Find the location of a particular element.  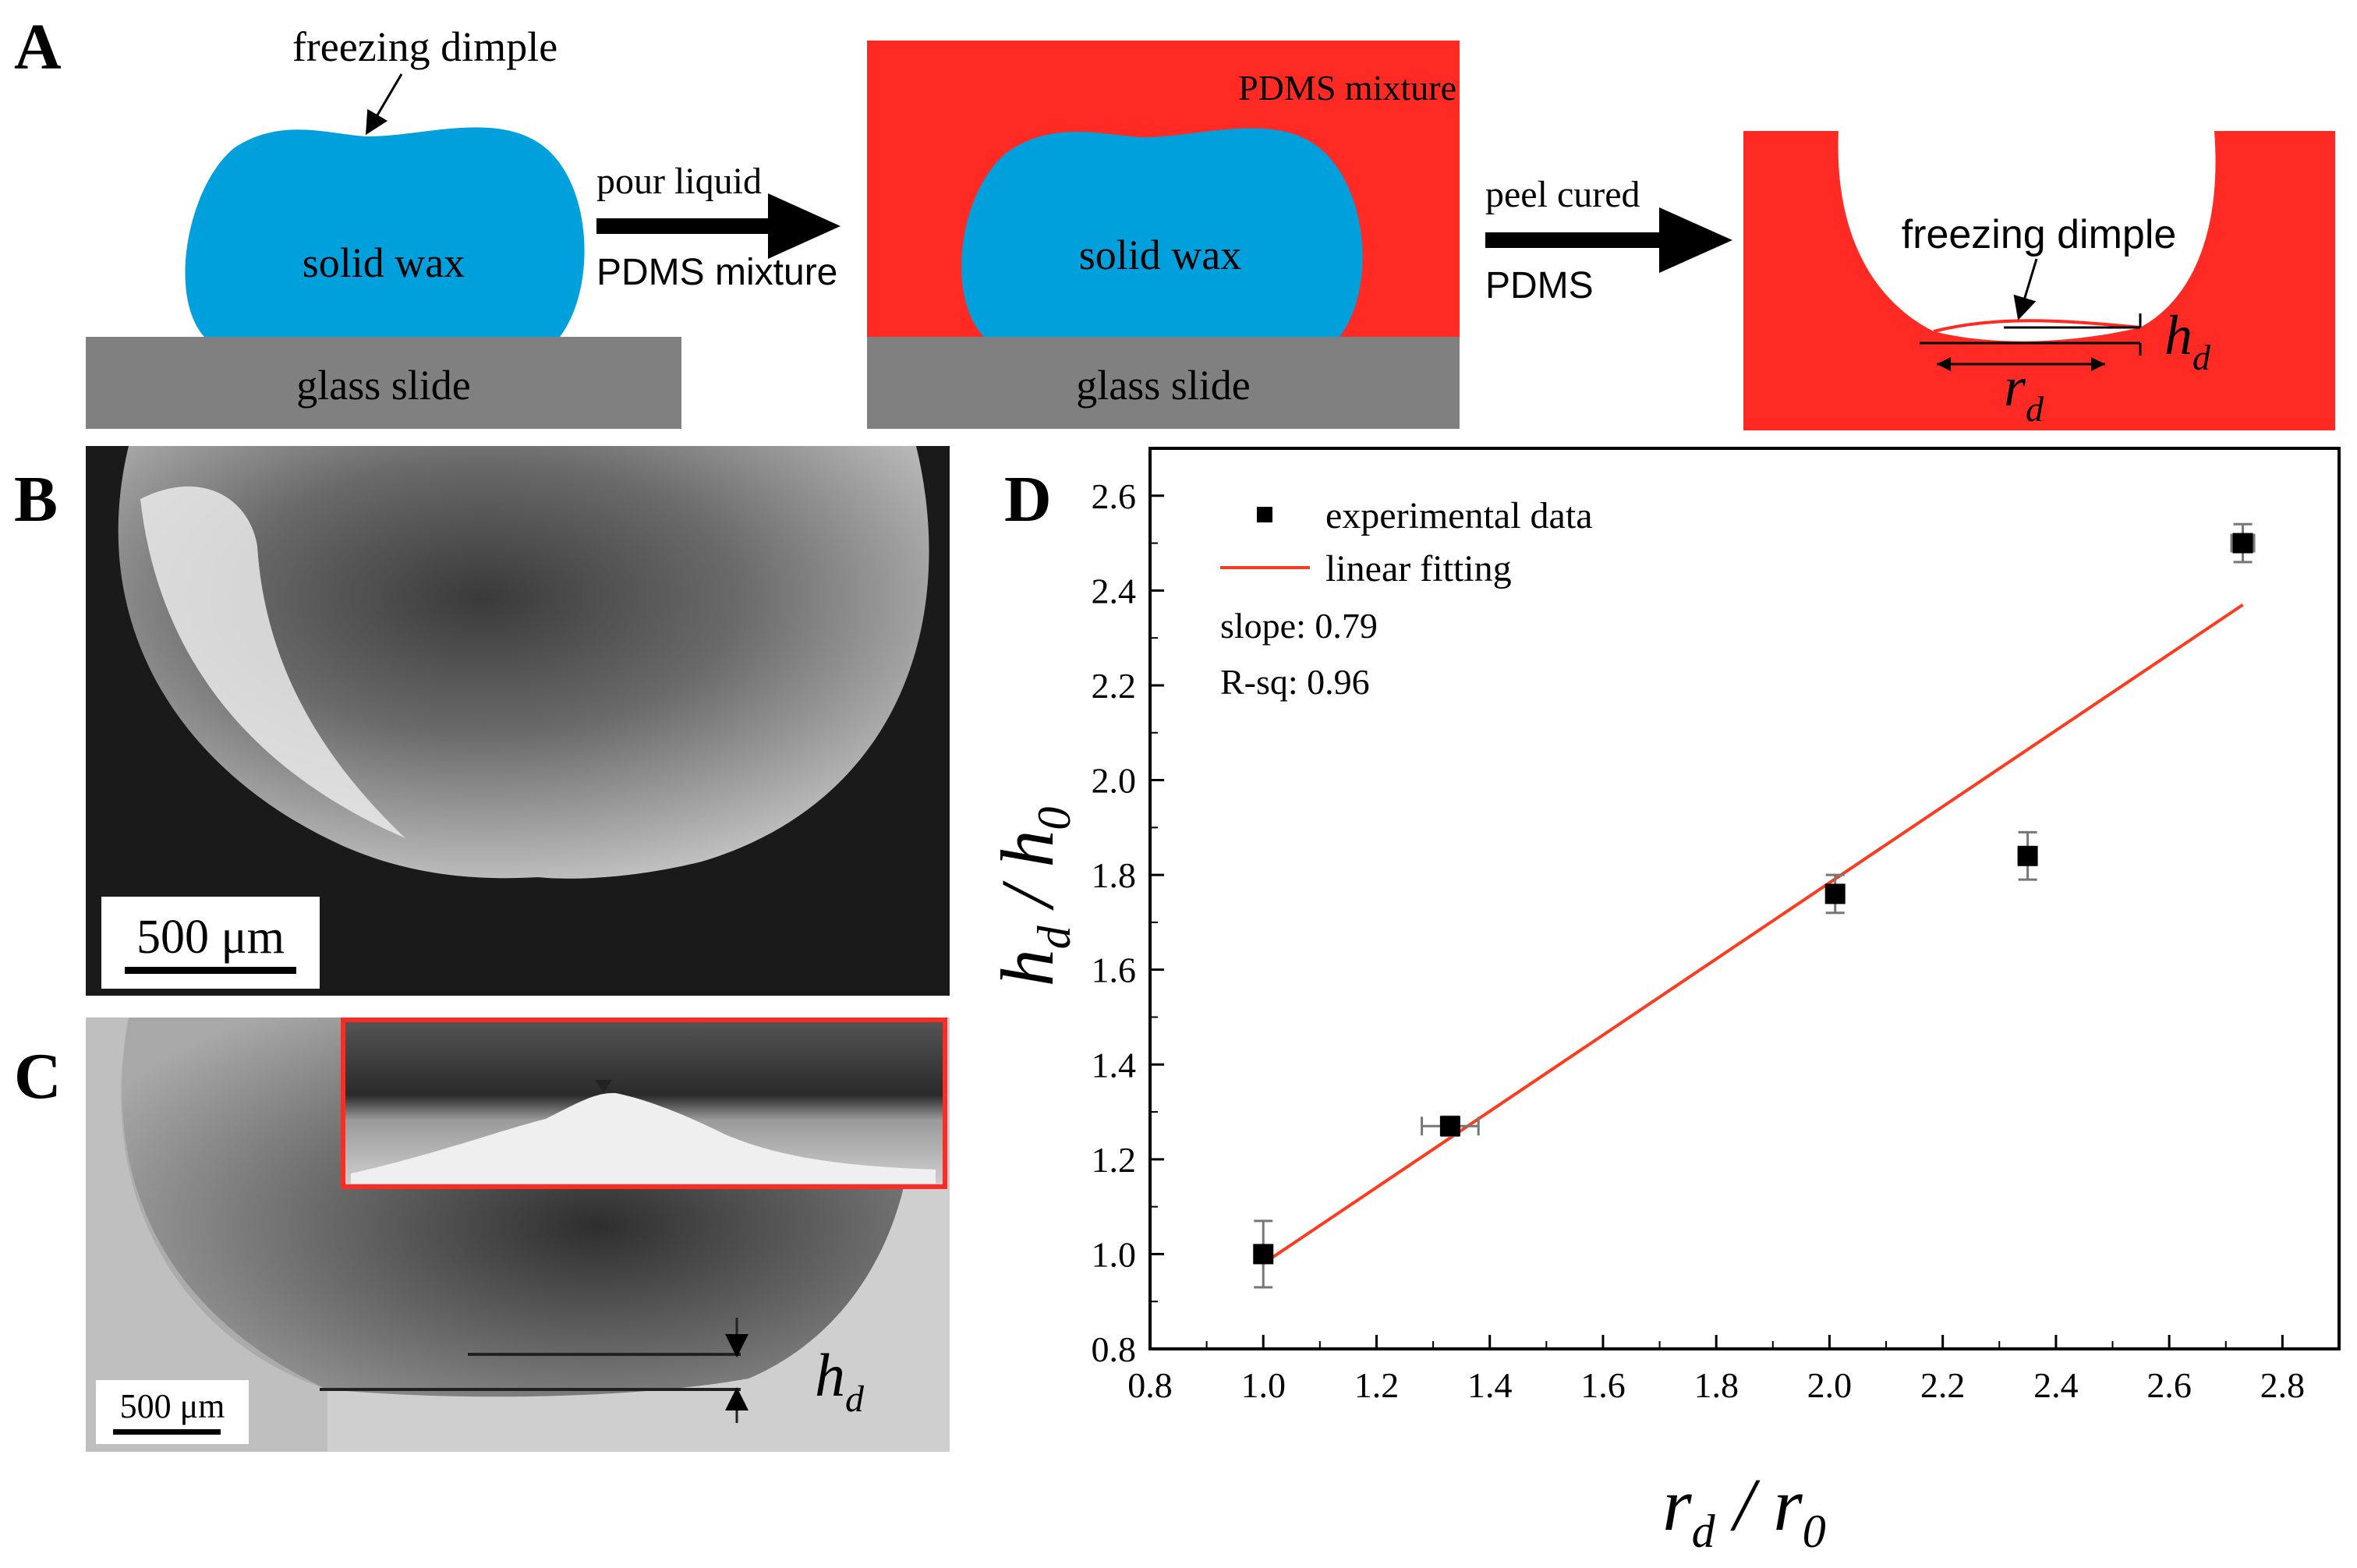

panel-c: C hd 500 μm is located at coordinates (482, 1235).